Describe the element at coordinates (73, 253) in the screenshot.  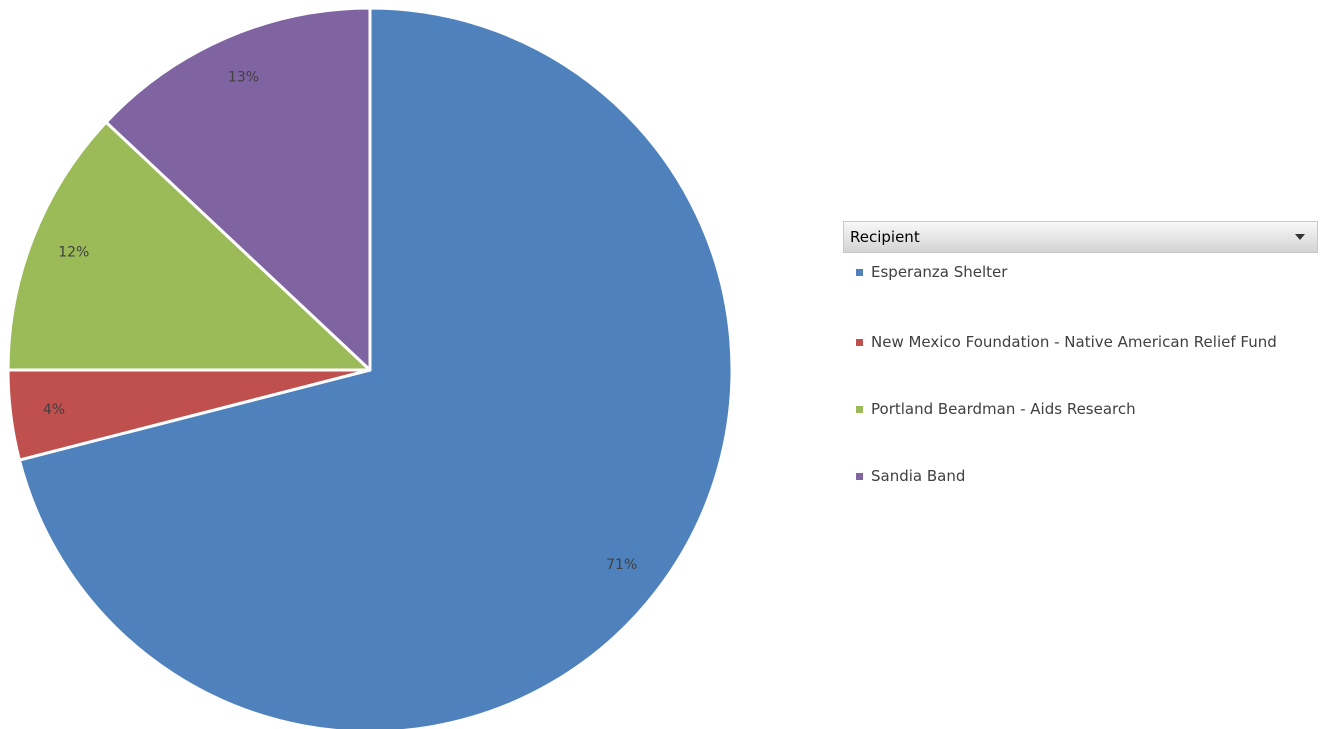
I see `data-label-portland-beardman-aids-research: 12%` at that location.